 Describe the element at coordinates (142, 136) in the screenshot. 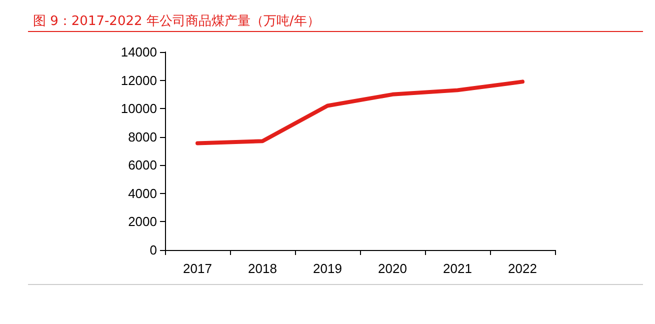

I see `y-tick-label: 8000` at that location.